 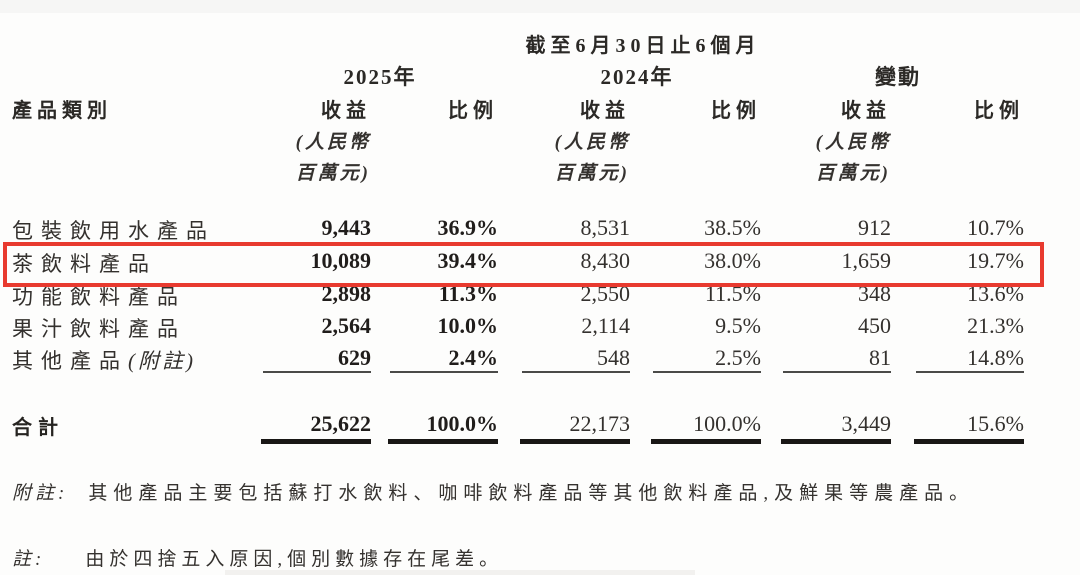 What do you see at coordinates (346, 325) in the screenshot?
I see `cell-juice-rev2025: 2,564` at bounding box center [346, 325].